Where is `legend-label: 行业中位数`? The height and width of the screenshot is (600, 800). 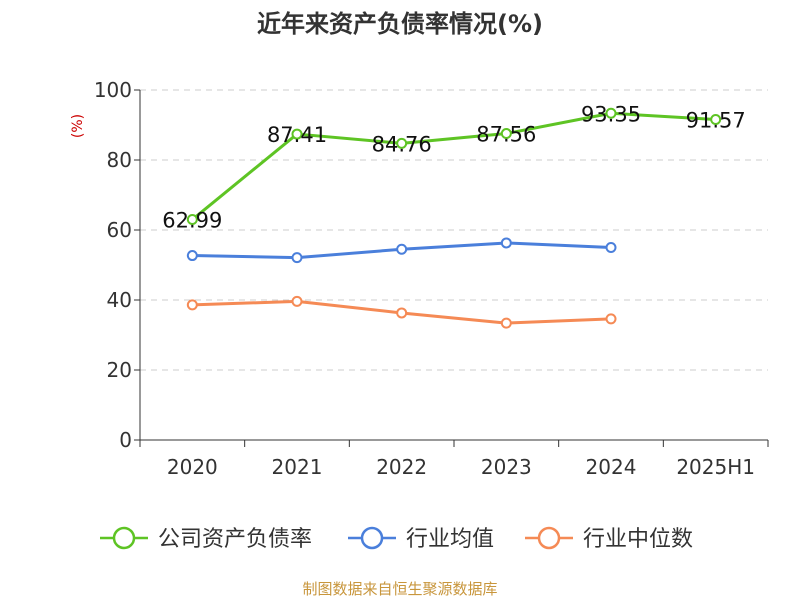
legend-label: 行业中位数 is located at coordinates (638, 539).